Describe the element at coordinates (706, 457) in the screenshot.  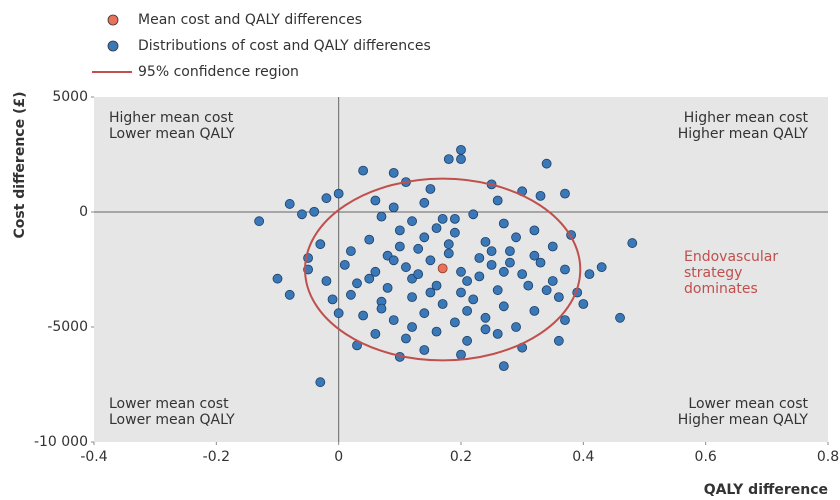
I see `x-tick-label: 0.6` at that location.